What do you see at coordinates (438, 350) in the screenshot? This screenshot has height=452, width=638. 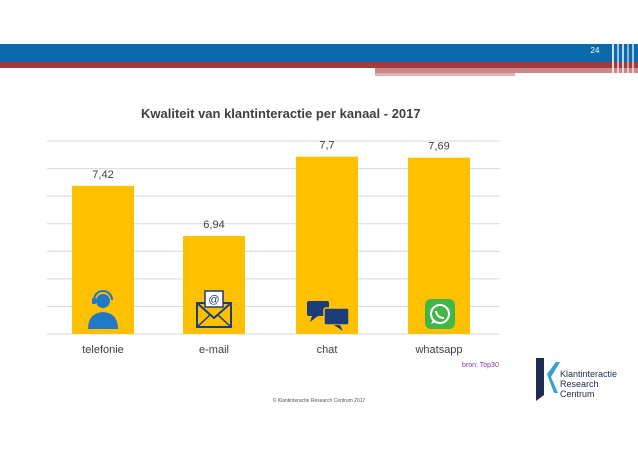 I see `category-label-whatsapp: whatsapp` at bounding box center [438, 350].